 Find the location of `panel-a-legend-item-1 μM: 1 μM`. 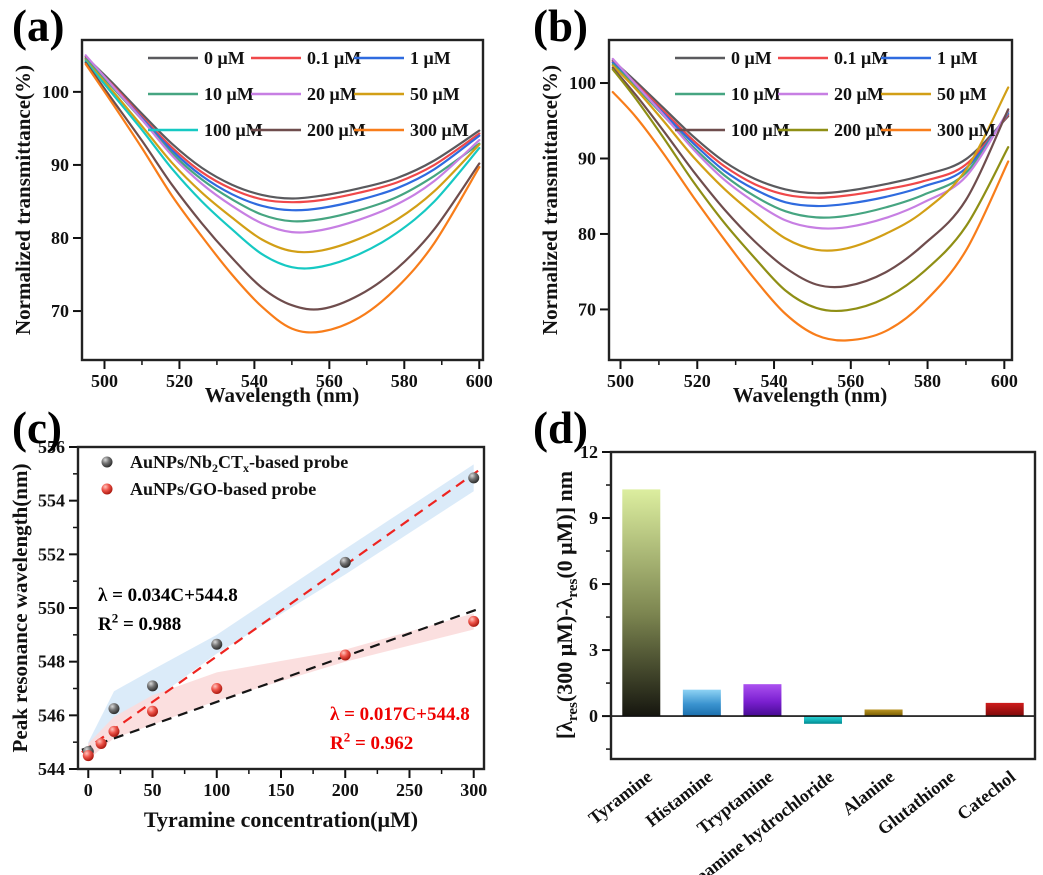

panel-a-legend-item-1 μM: 1 μM is located at coordinates (402, 58).